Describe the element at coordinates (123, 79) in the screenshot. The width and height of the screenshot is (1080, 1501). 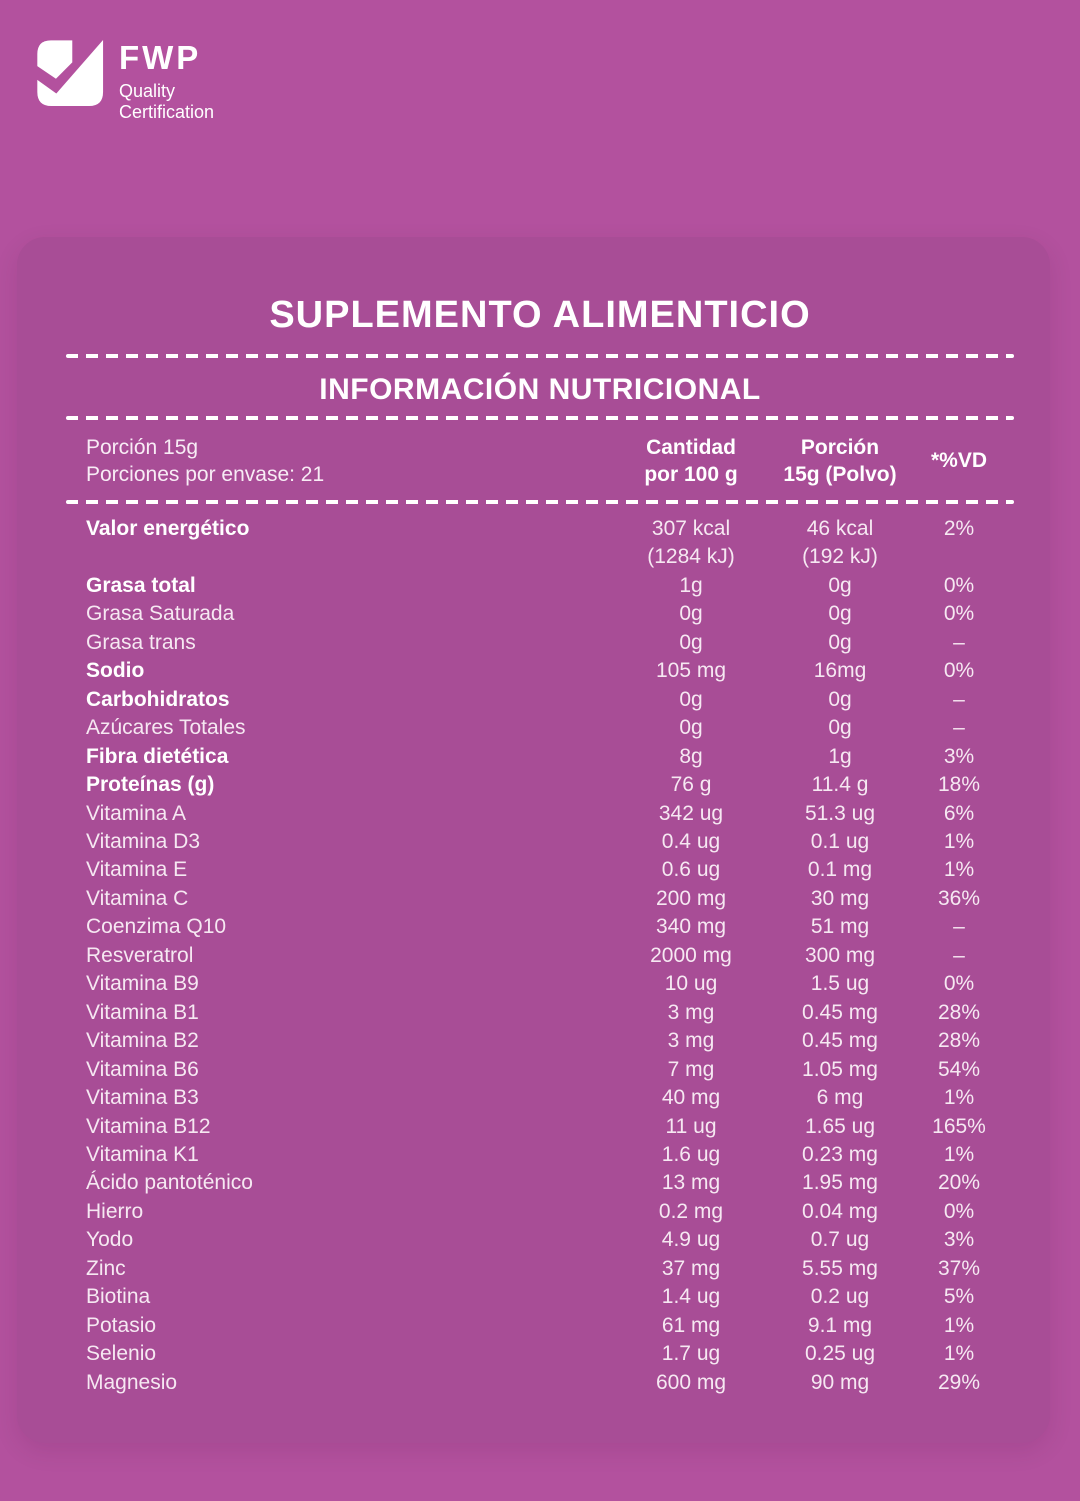
I see `quality-certification-logo: FWP Quality Certification` at that location.